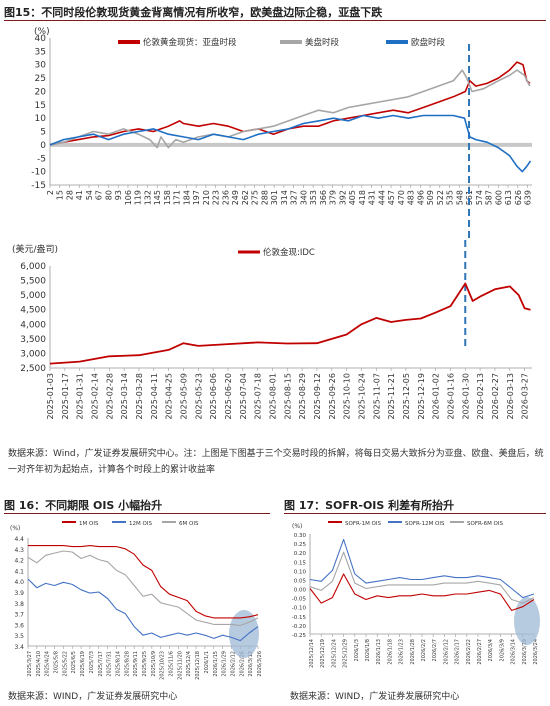 The height and width of the screenshot is (706, 550). I want to click on x-tick-label: 2025/12/29, so click(346, 653).